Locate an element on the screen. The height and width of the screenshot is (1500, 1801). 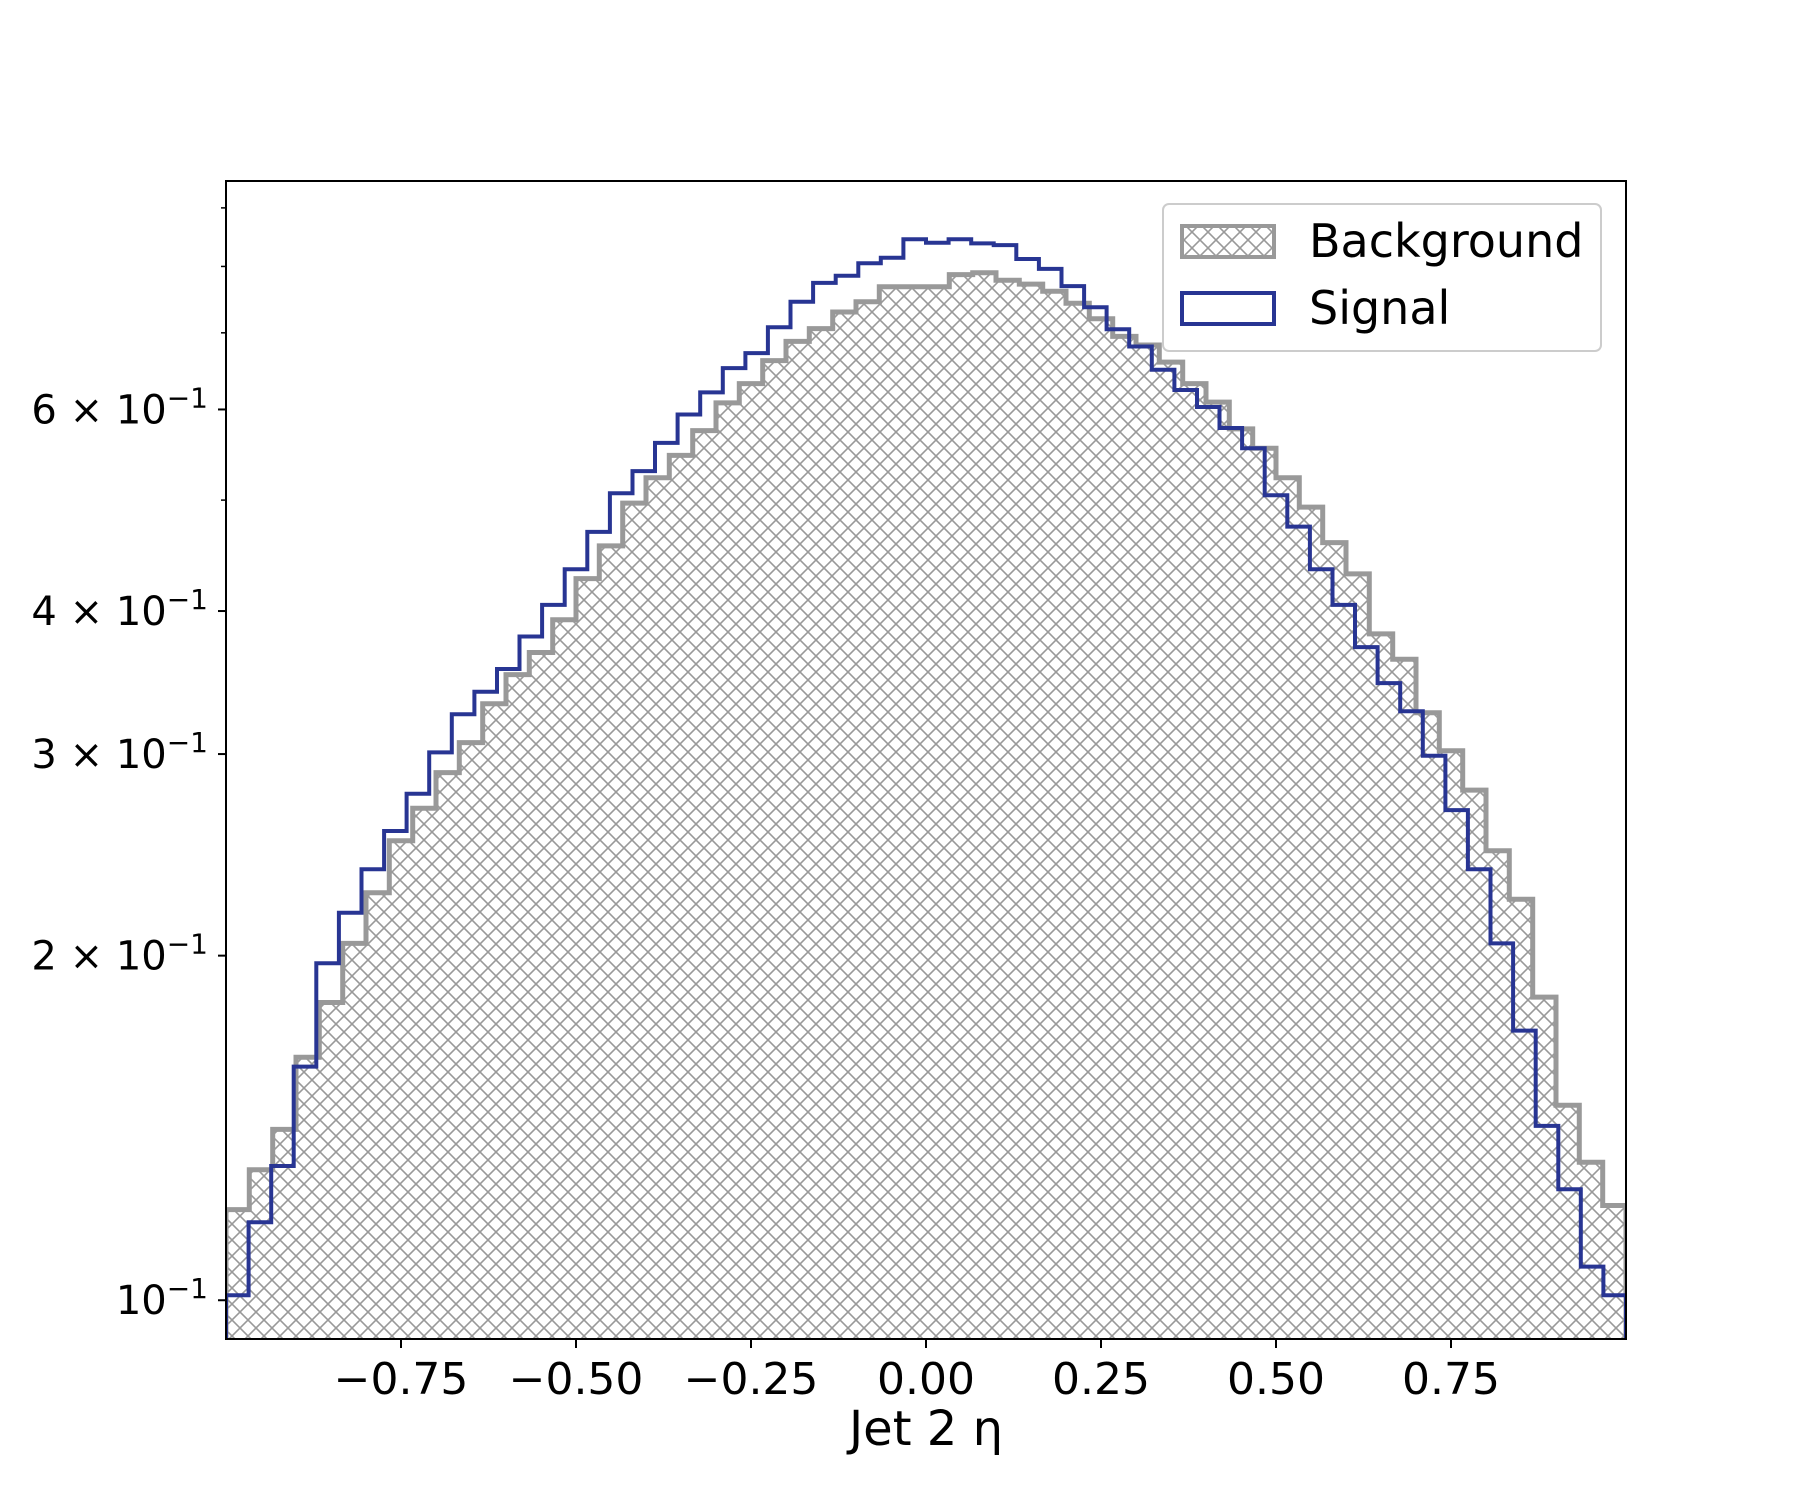
x-tick-label: −0.25 is located at coordinates (751, 1379).